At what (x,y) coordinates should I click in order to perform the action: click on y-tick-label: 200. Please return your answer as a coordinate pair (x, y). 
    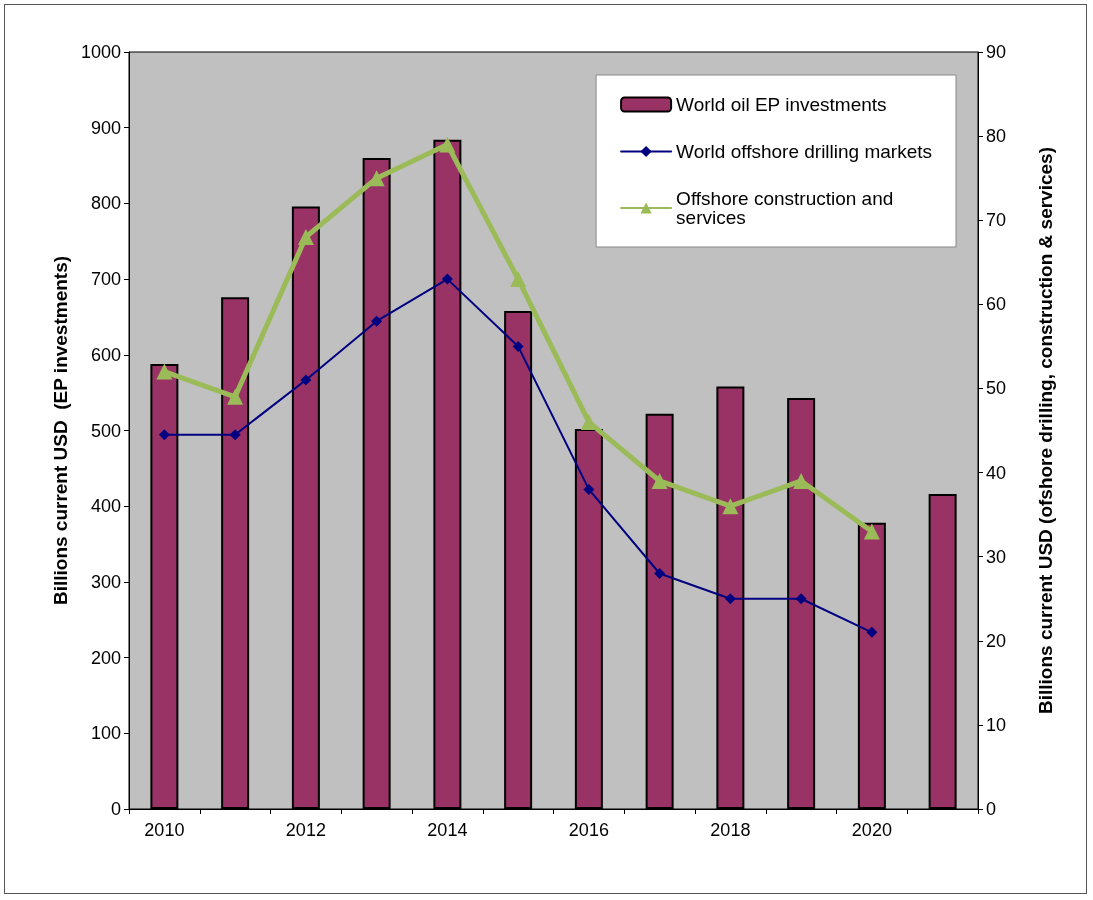
    Looking at the image, I should click on (105, 657).